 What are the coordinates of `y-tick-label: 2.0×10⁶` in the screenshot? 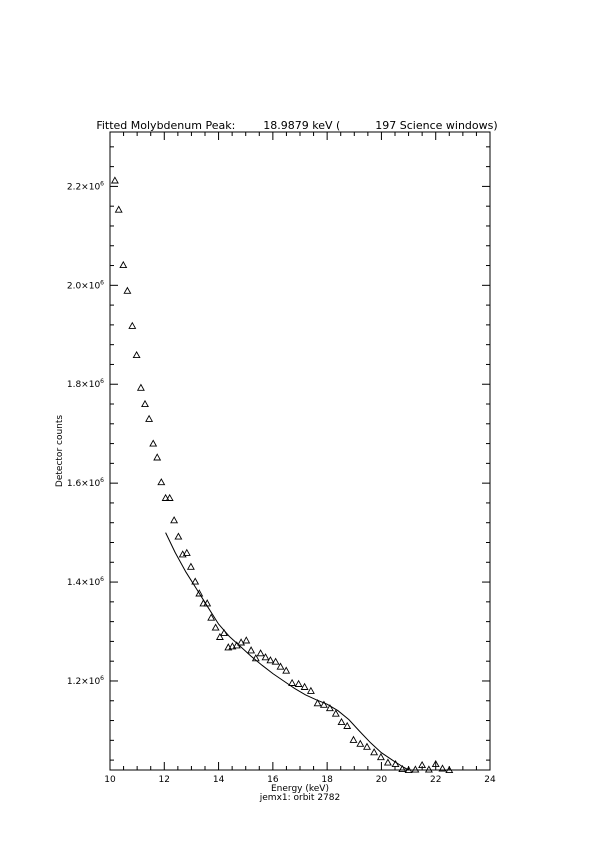 It's located at (85, 285).